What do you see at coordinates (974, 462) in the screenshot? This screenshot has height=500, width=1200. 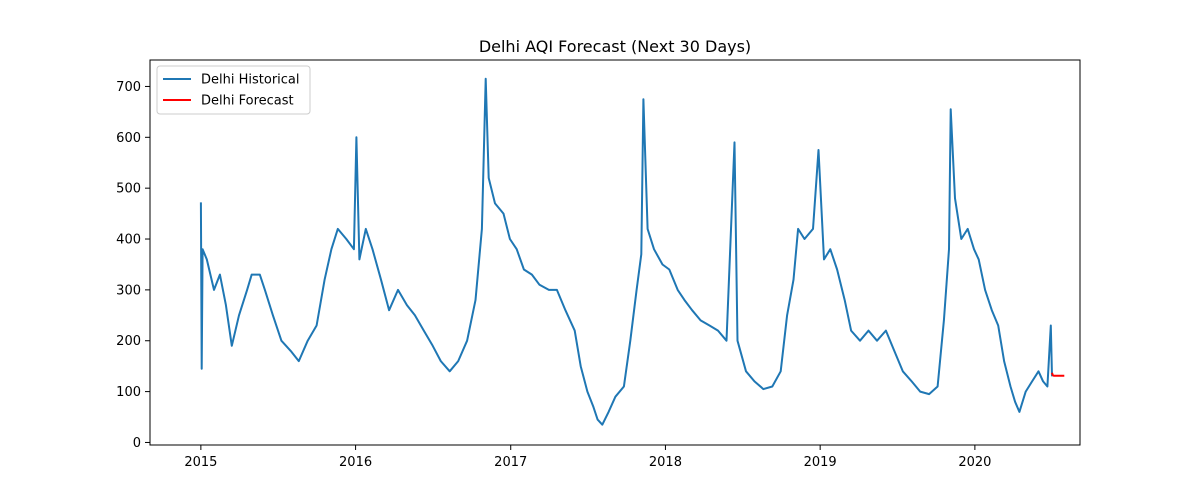 I see `x-tick-label: 2020` at bounding box center [974, 462].